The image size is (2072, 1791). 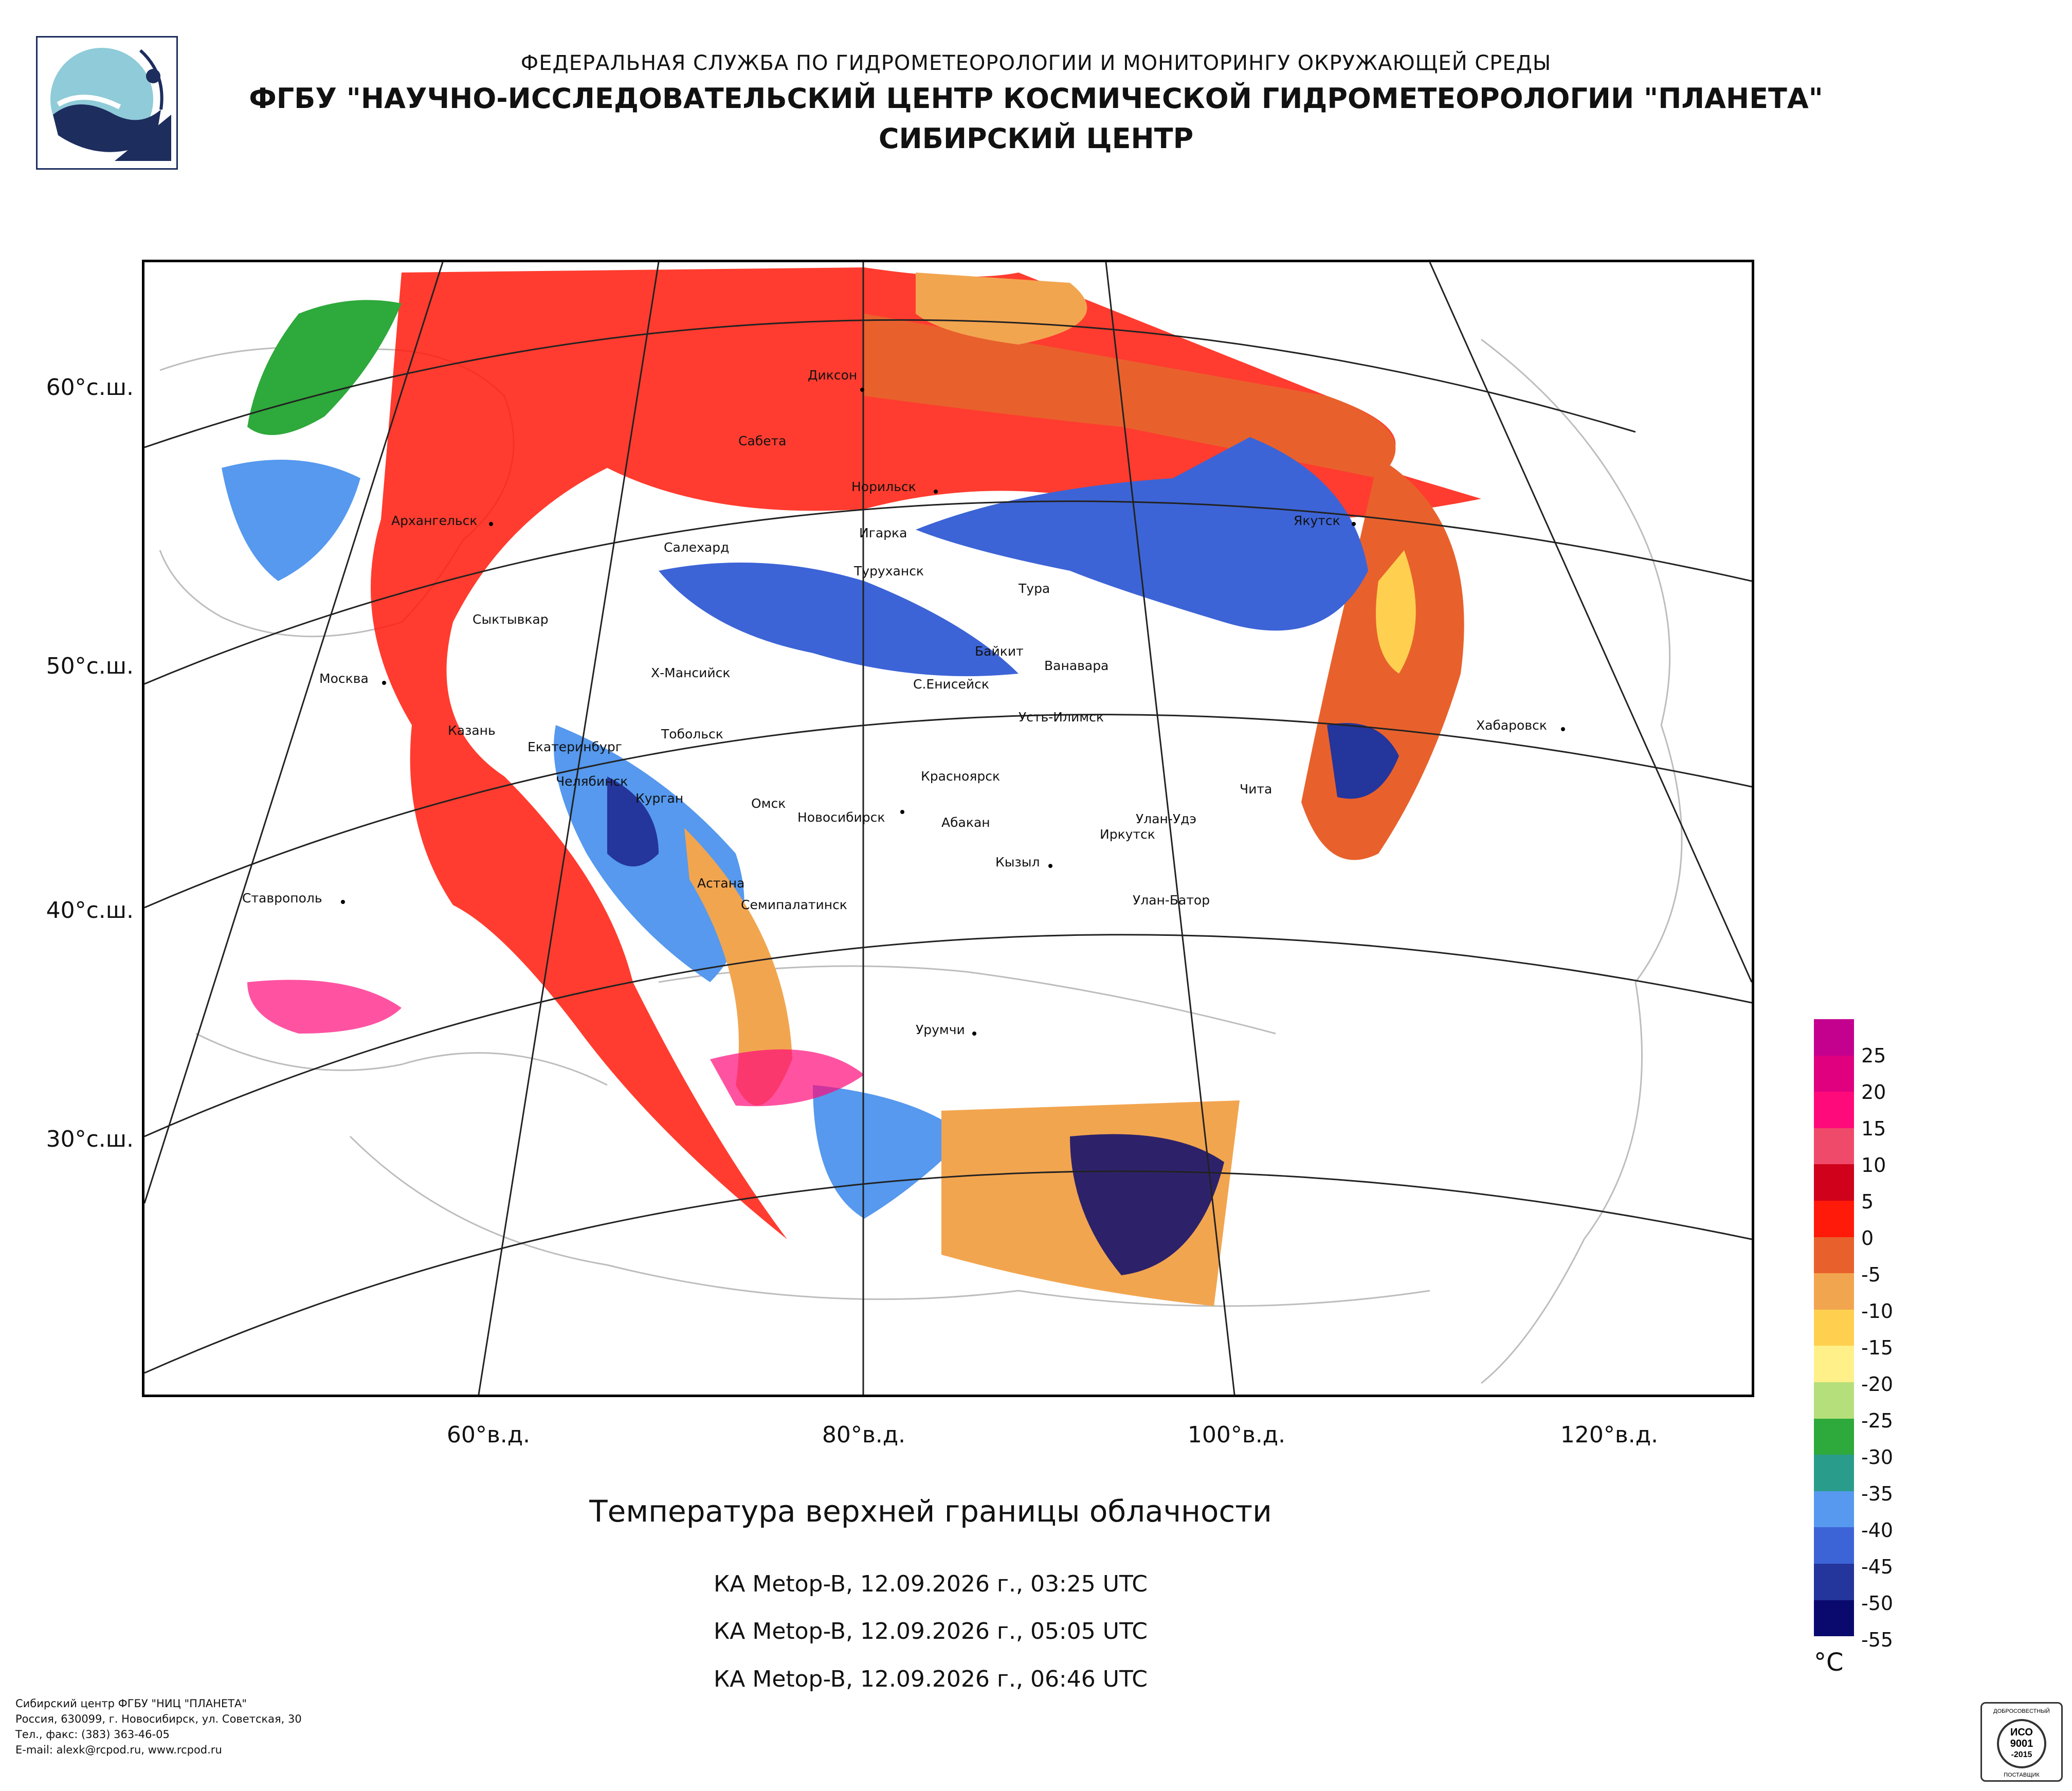 What do you see at coordinates (1873, 1092) in the screenshot?
I see `legend-label: 20` at bounding box center [1873, 1092].